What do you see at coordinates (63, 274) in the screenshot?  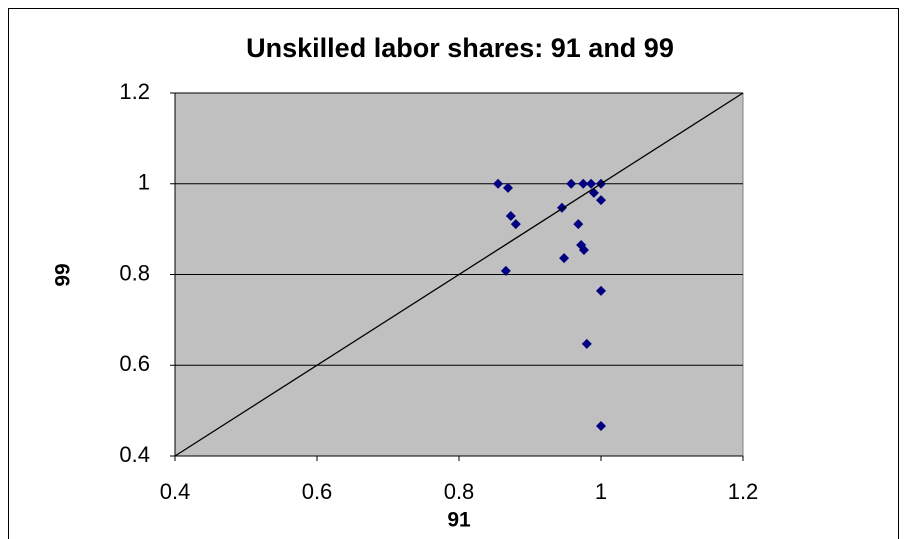 I see `y-axis-label: 99` at bounding box center [63, 274].